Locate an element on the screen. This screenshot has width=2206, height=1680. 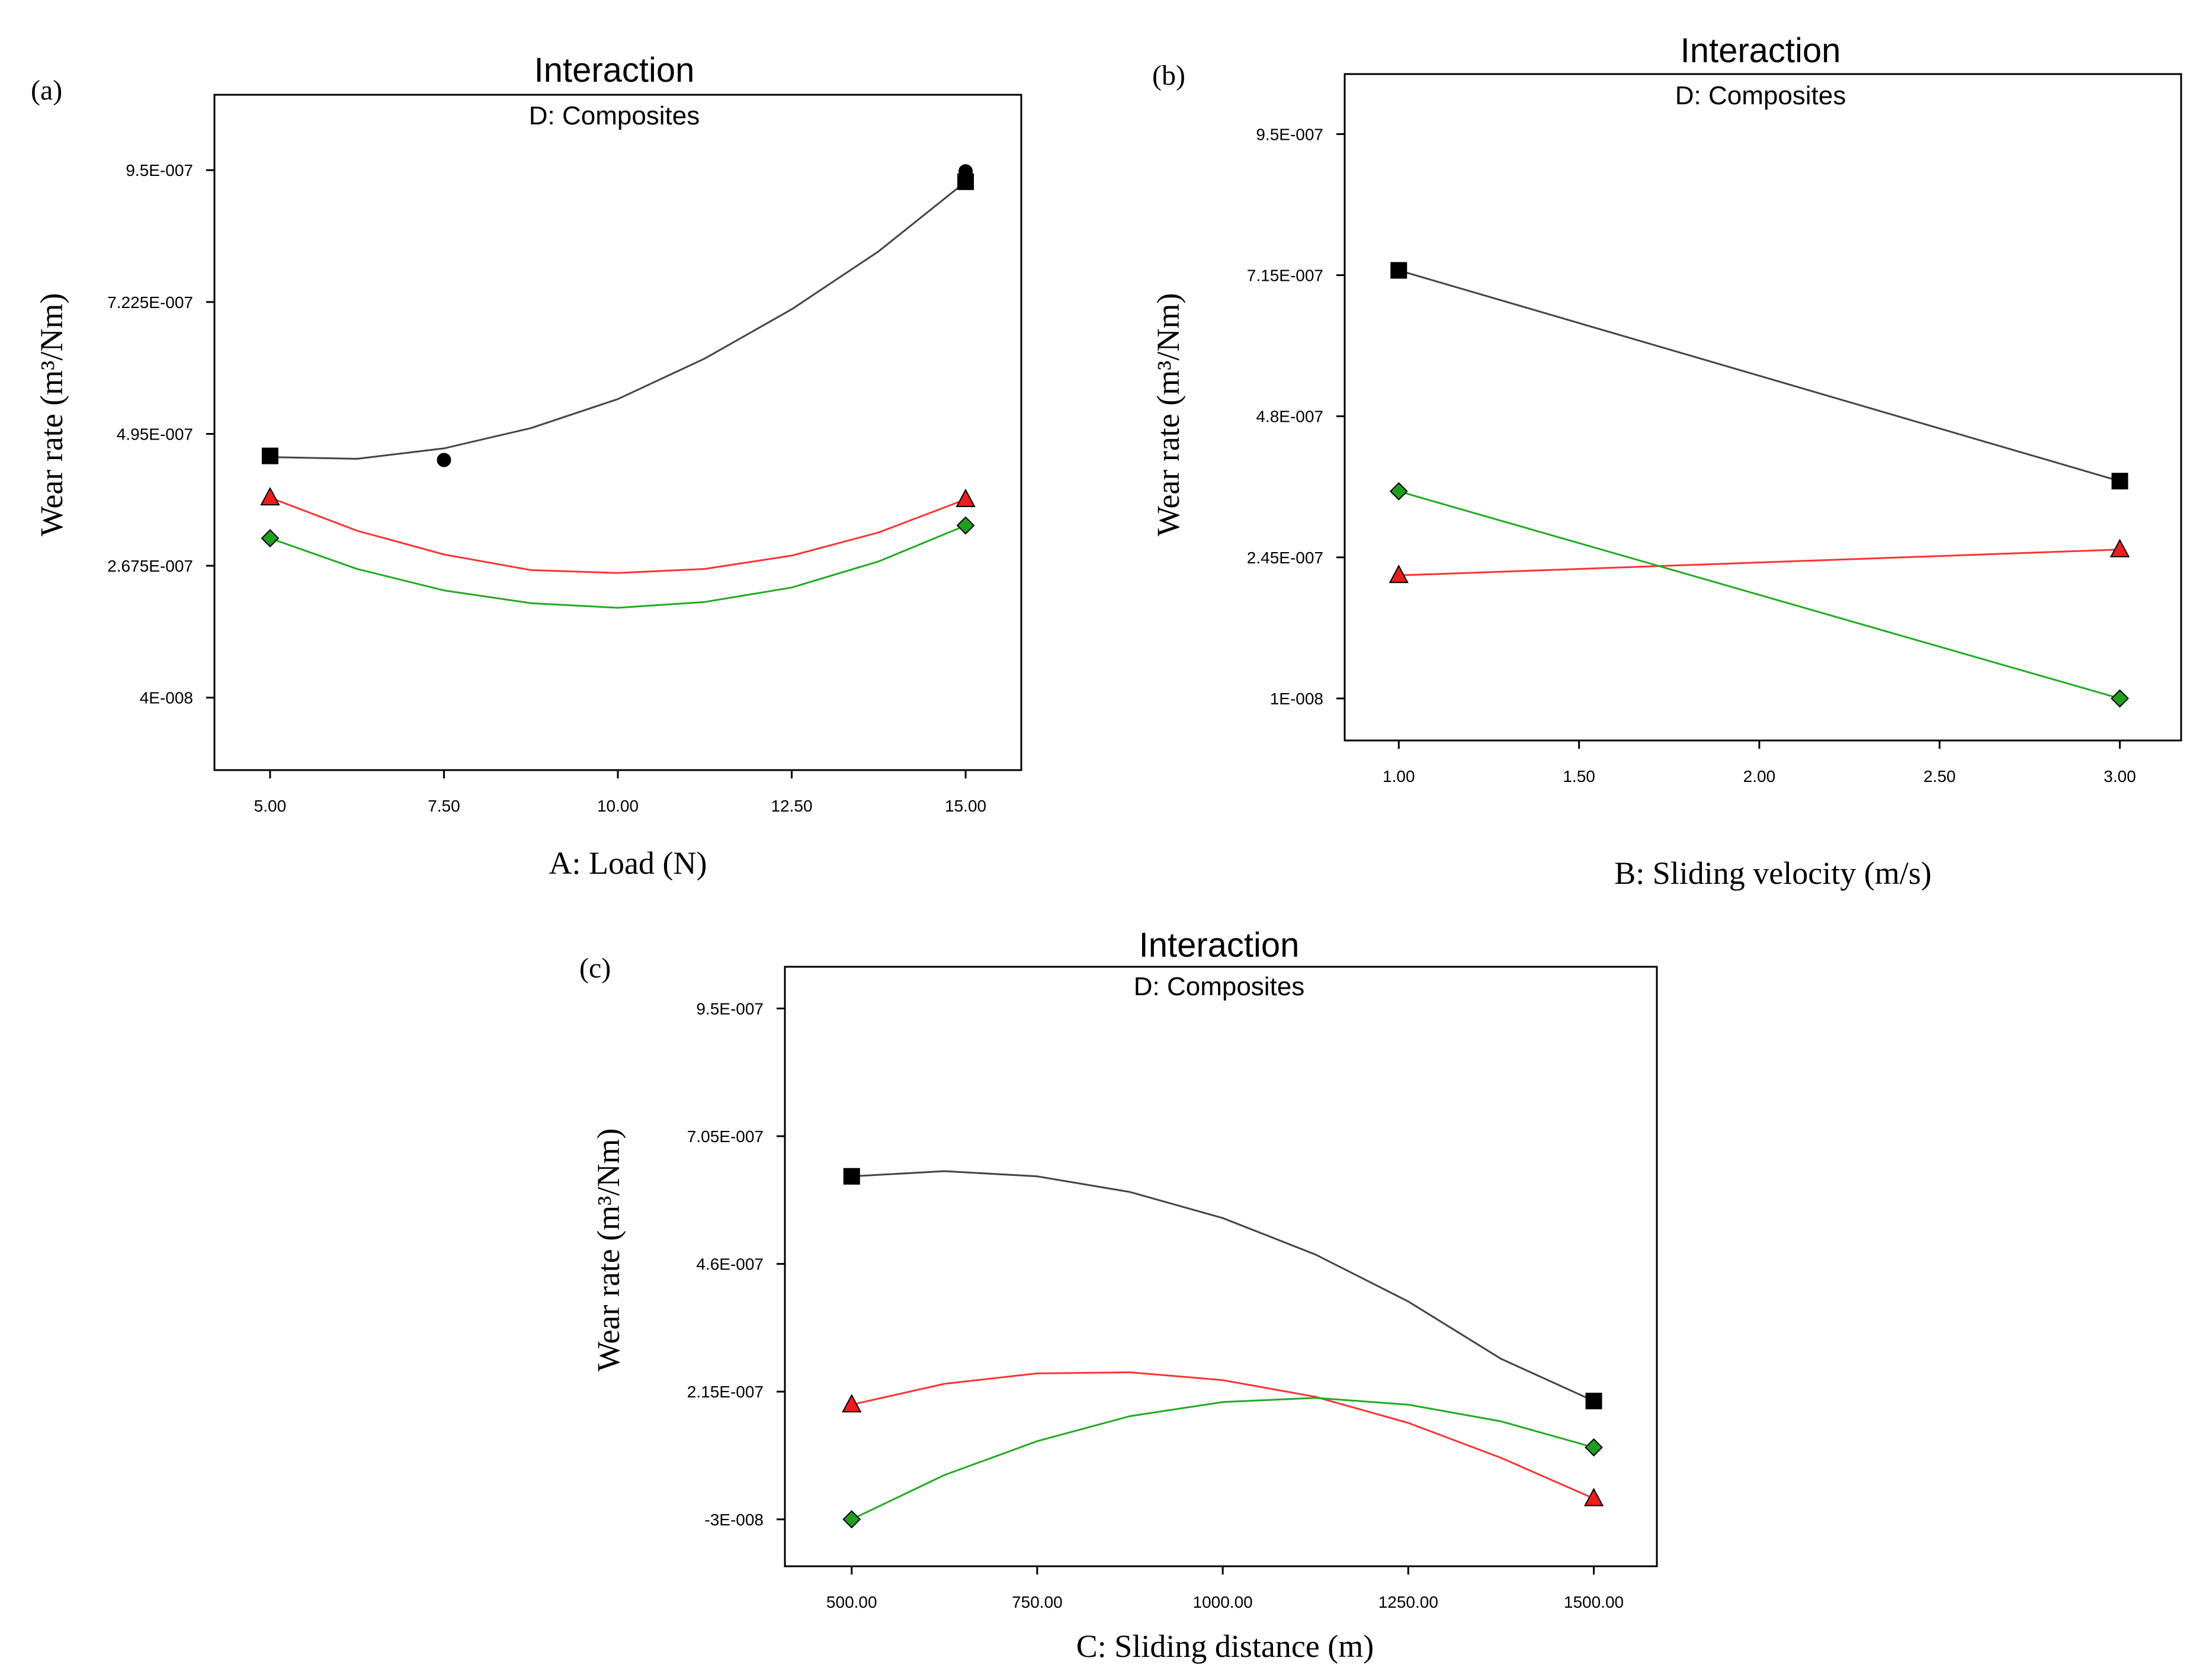
x-axis-label: B: Sliding velocity (m/s) is located at coordinates (1773, 873).